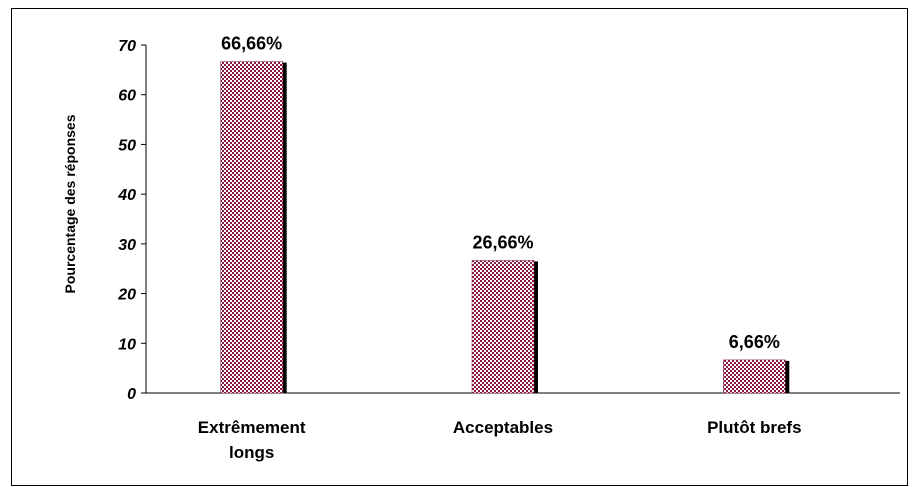  Describe the element at coordinates (251, 44) in the screenshot. I see `data-label: 66,66%` at that location.